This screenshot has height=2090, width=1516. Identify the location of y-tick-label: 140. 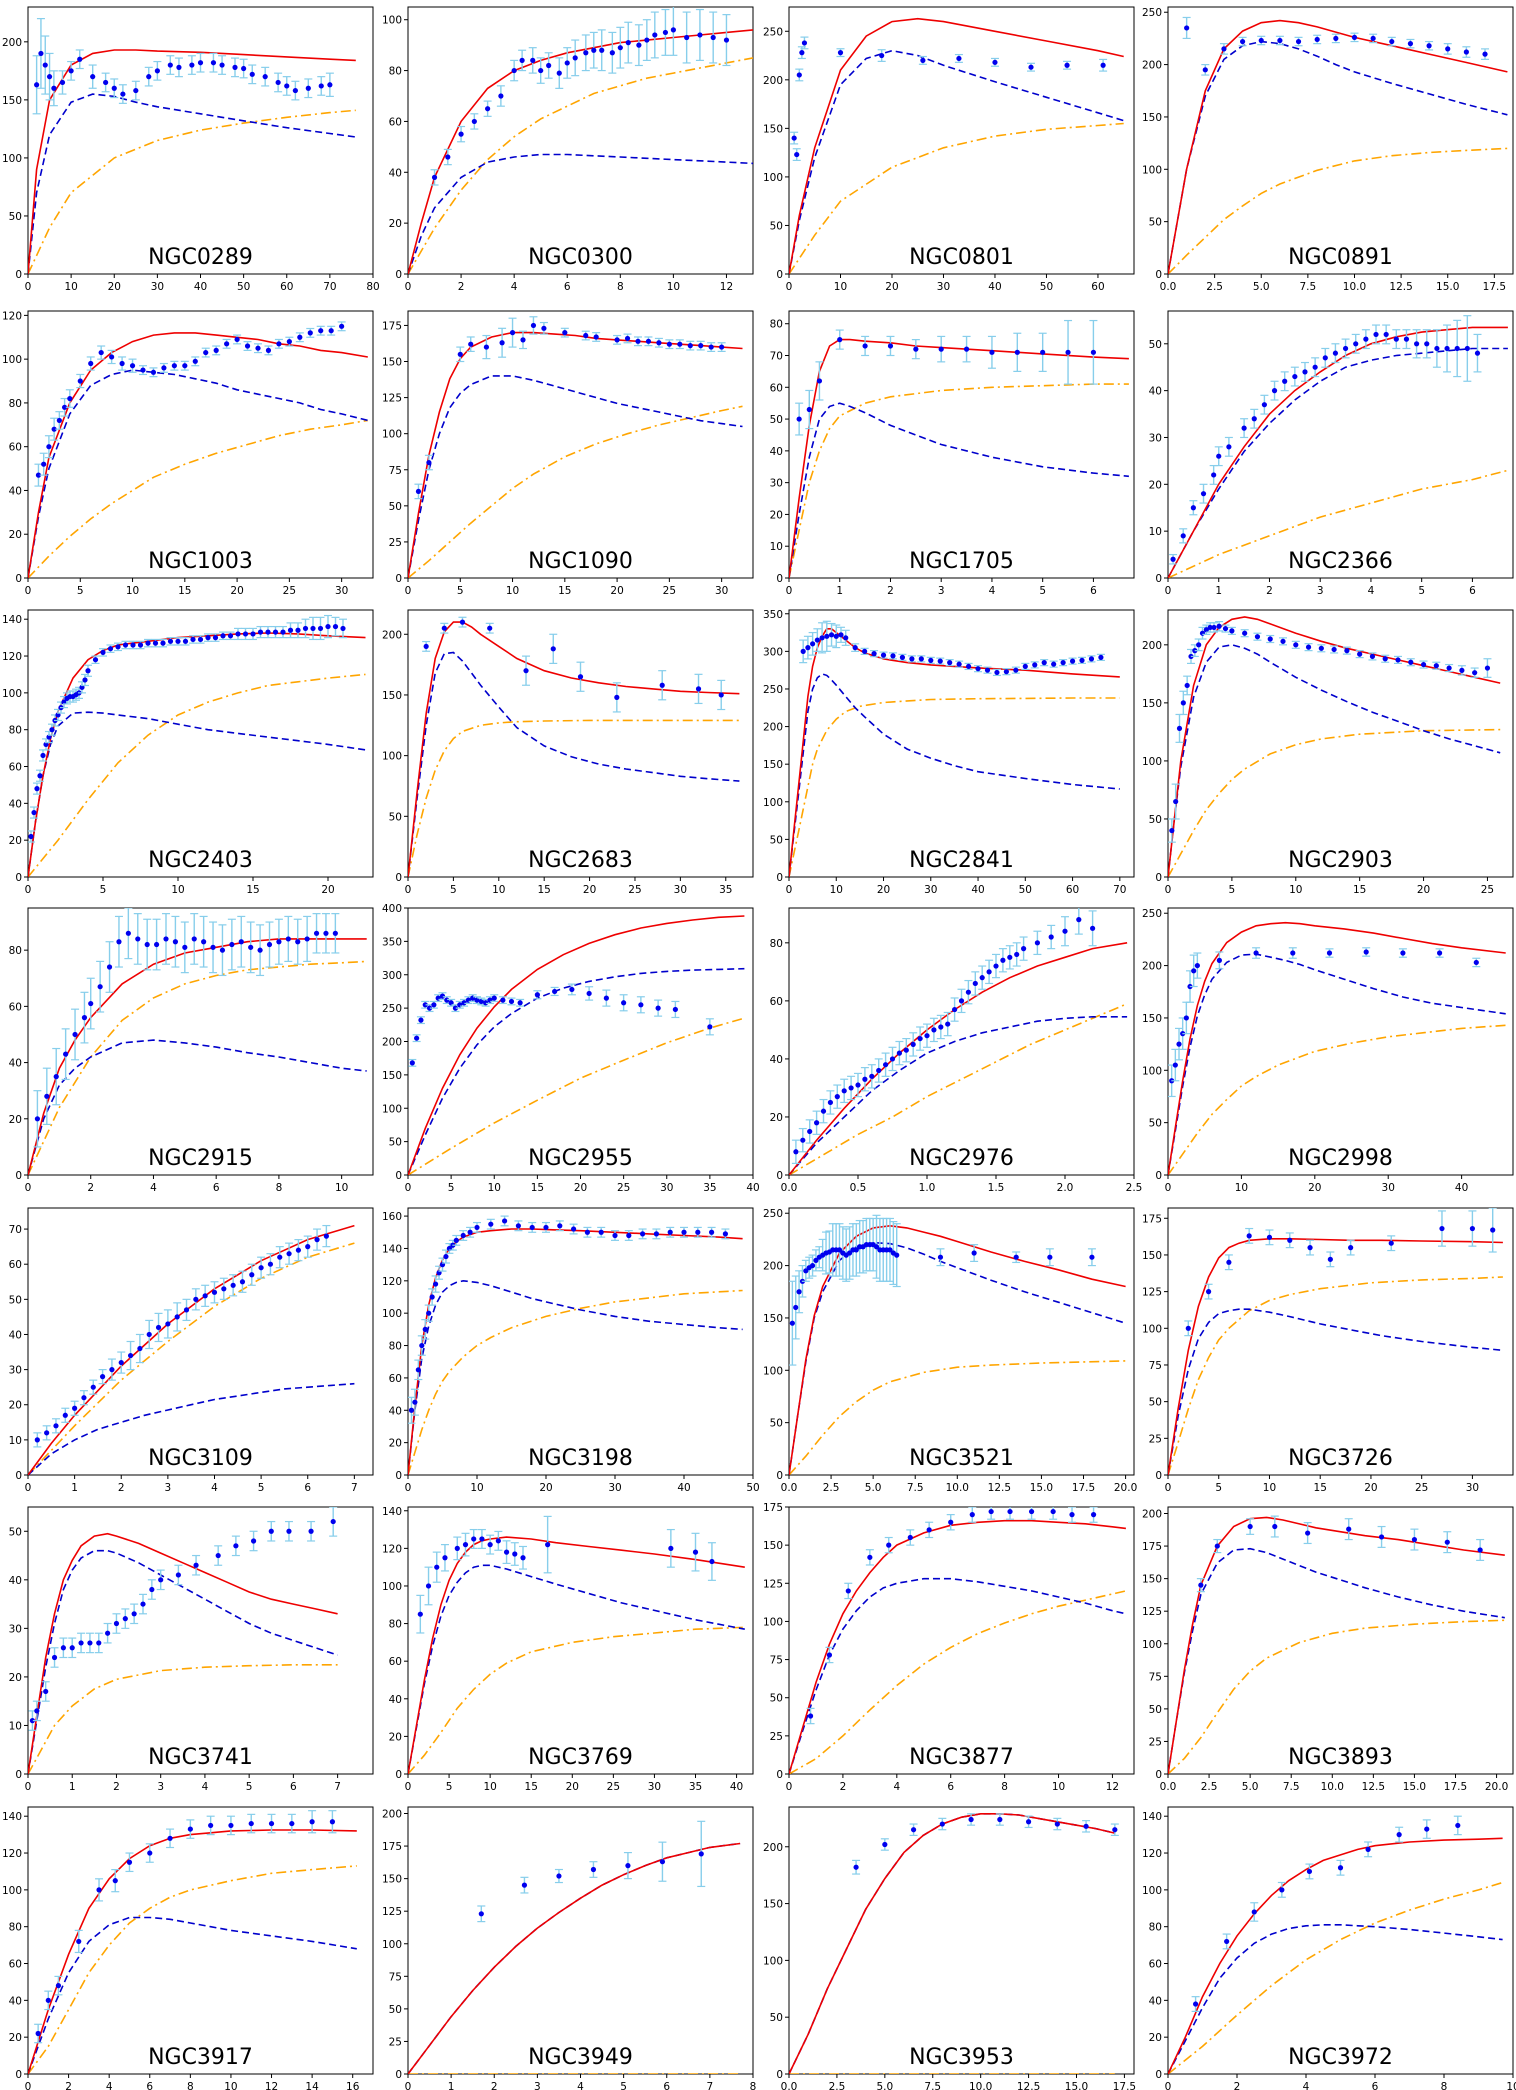
(12, 1817).